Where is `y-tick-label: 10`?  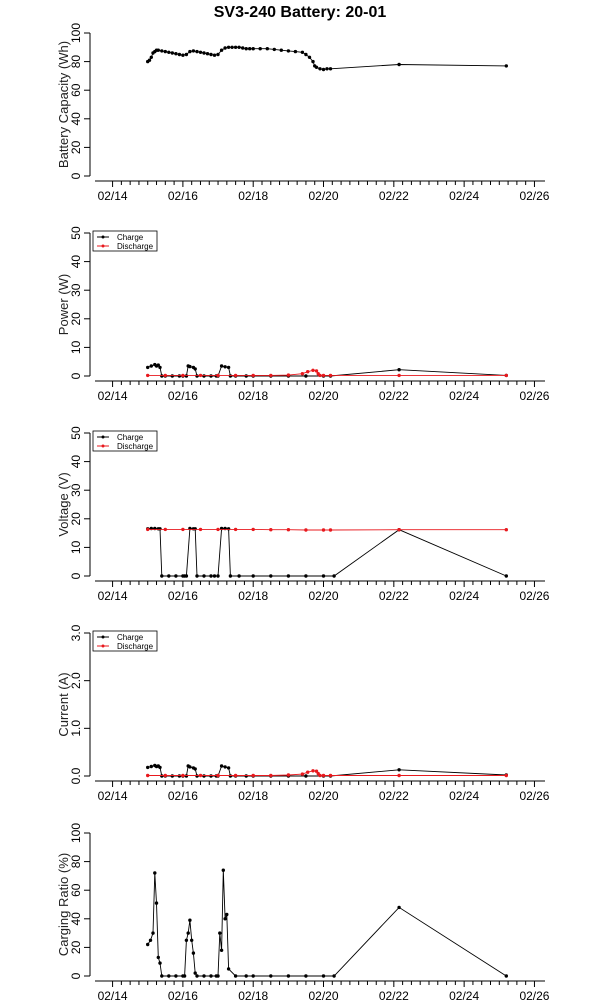
y-tick-label: 10 is located at coordinates (76, 547).